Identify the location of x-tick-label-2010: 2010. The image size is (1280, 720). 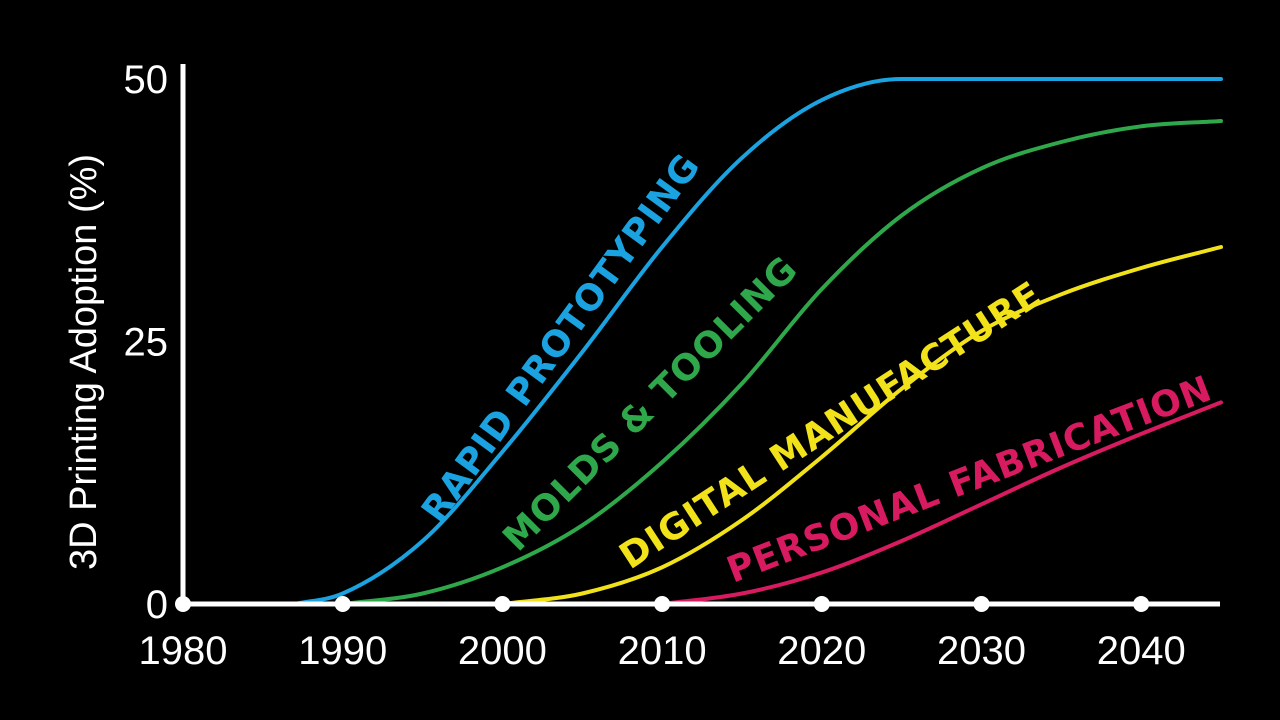
(662, 651).